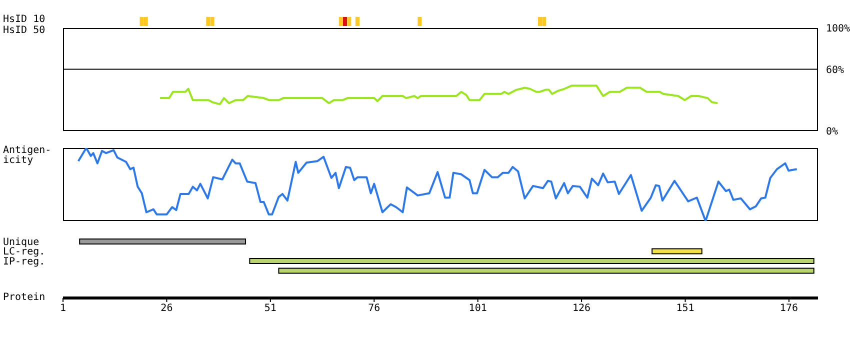 This screenshot has height=340, width=850. I want to click on y-tick-label: 100%, so click(838, 29).